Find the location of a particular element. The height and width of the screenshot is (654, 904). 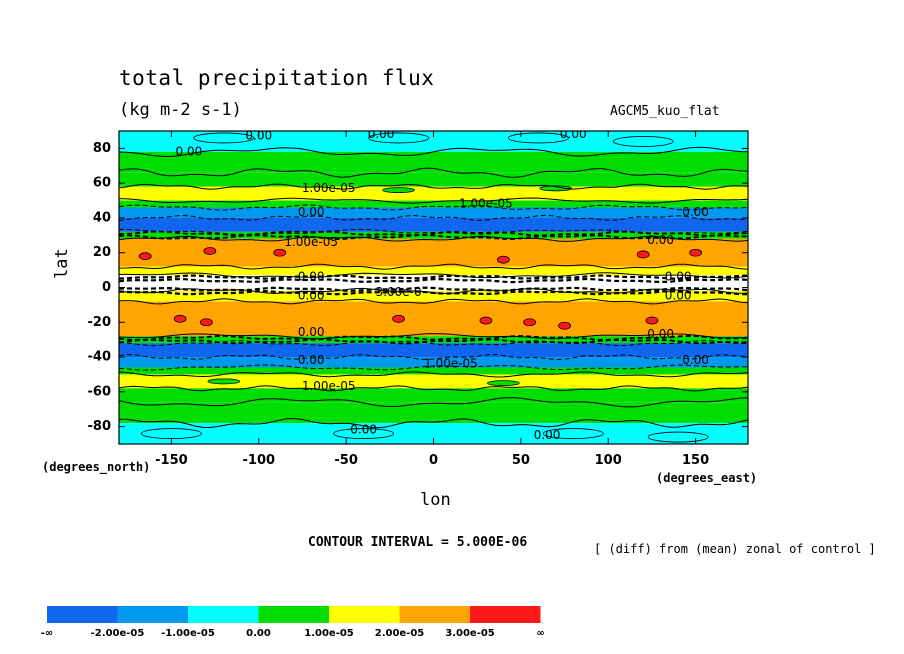

plot-units: (kg m-2 s-1) is located at coordinates (180, 110).